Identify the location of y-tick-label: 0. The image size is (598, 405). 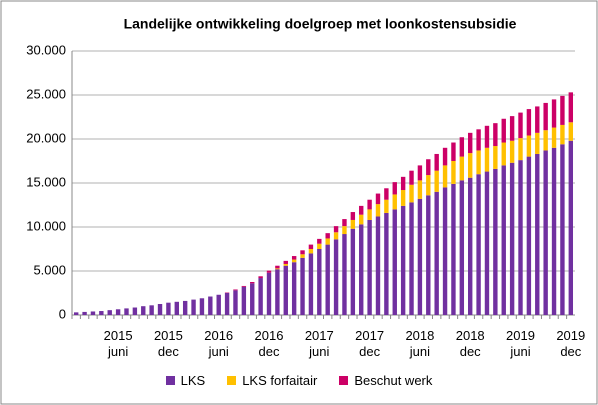
(62, 313).